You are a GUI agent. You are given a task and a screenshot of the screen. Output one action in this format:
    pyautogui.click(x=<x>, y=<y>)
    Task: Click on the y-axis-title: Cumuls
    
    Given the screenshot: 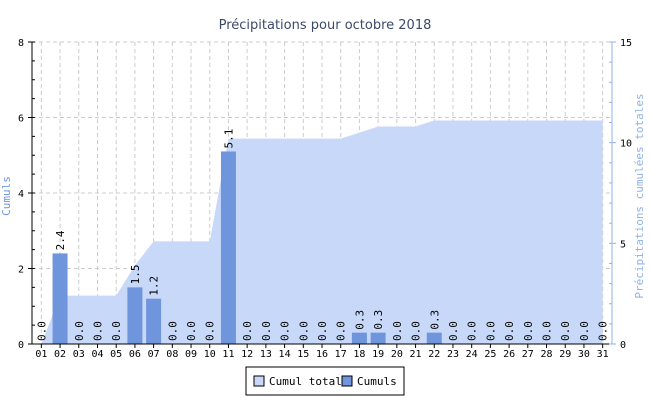 What is the action you would take?
    pyautogui.click(x=6, y=196)
    